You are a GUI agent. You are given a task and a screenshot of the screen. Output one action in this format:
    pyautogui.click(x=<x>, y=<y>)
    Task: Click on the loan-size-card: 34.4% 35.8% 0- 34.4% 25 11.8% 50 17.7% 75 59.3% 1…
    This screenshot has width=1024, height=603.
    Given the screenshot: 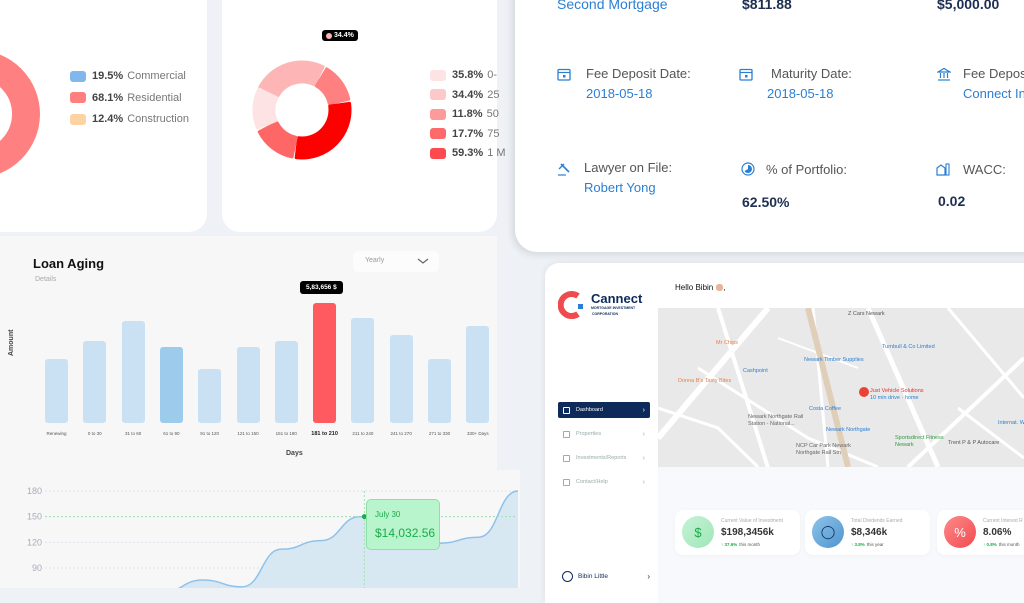 What is the action you would take?
    pyautogui.click(x=364, y=116)
    